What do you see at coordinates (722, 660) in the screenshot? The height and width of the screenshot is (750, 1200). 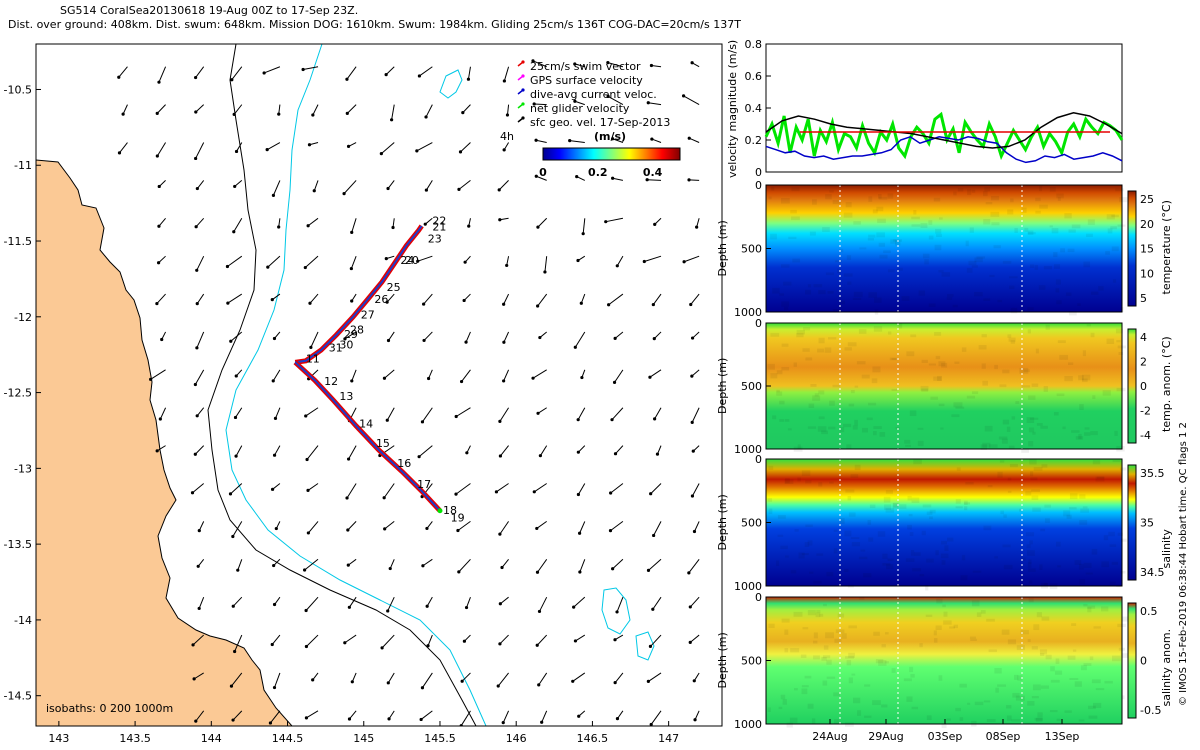 I see `section-ylabel: Depth (m)` at bounding box center [722, 660].